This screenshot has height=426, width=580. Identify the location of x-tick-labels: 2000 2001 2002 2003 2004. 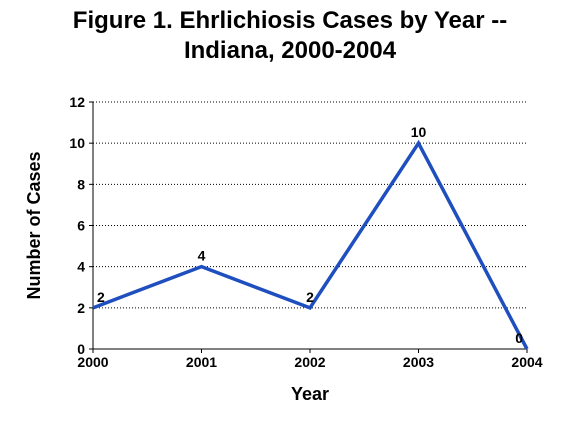
(309, 362).